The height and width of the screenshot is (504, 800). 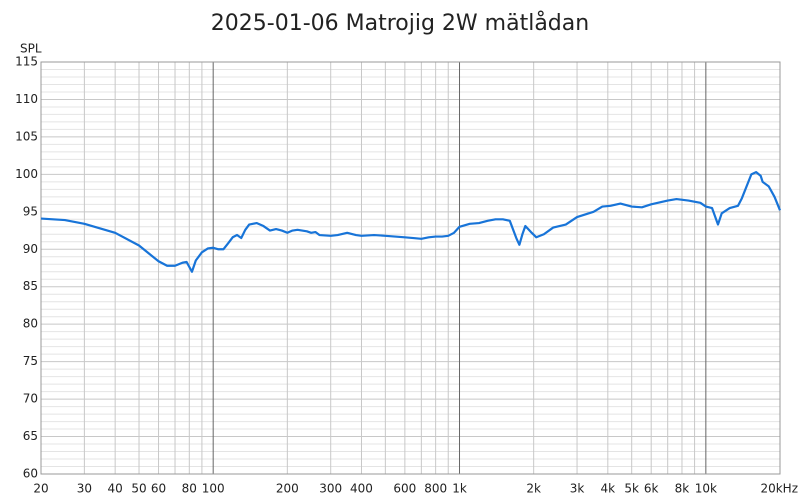 What do you see at coordinates (30, 324) in the screenshot?
I see `y-tick-label: 80` at bounding box center [30, 324].